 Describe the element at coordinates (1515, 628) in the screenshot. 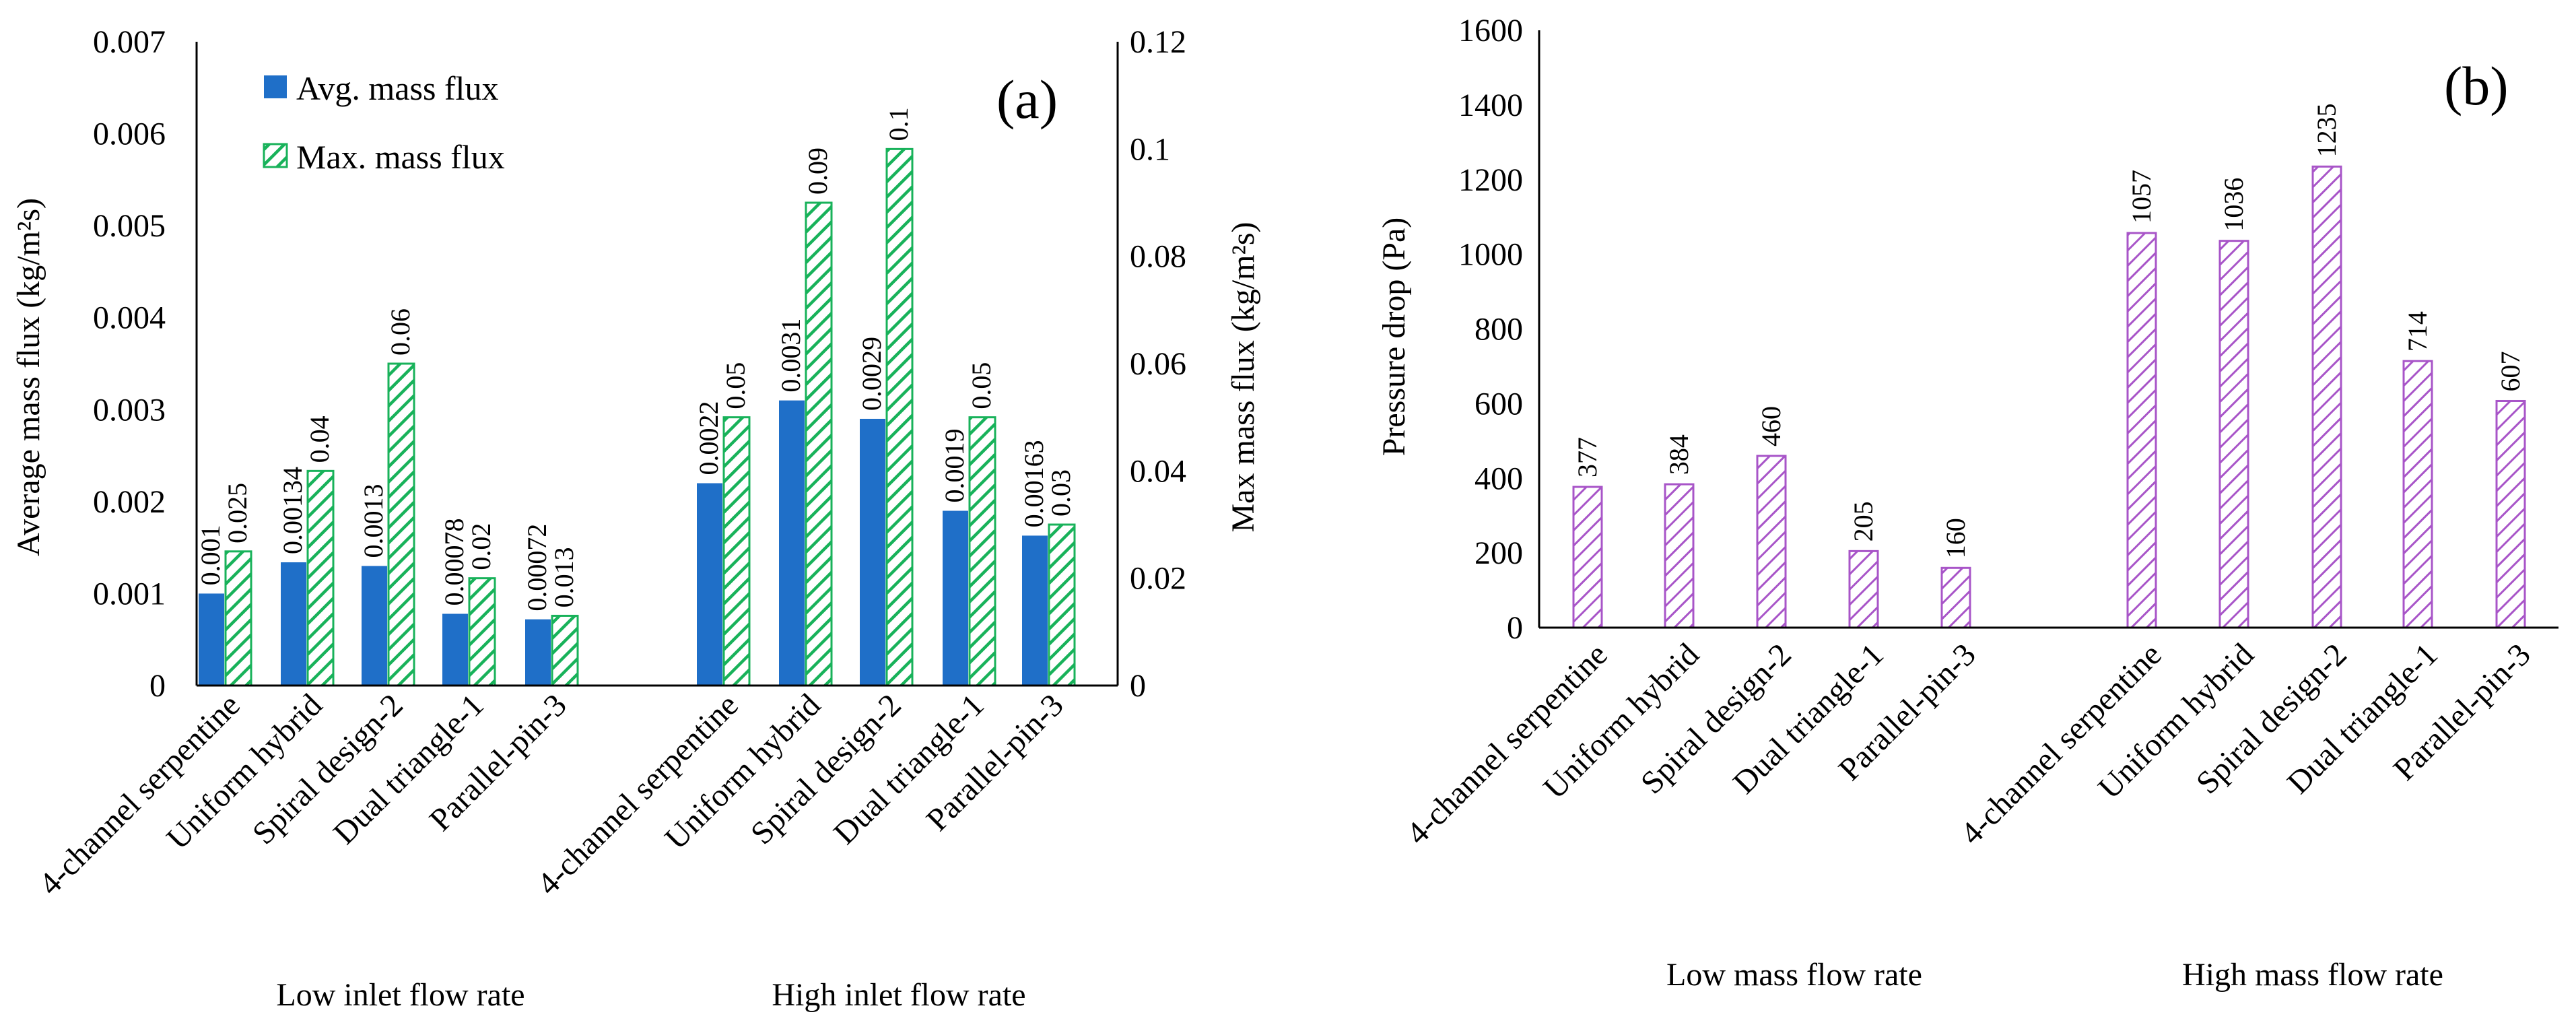

I see `b-ytick-0: 0` at that location.